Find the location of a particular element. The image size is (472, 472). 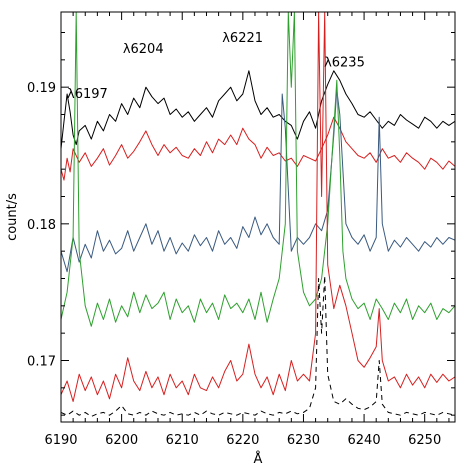

y-axis-label: count/s is located at coordinates (12, 217).